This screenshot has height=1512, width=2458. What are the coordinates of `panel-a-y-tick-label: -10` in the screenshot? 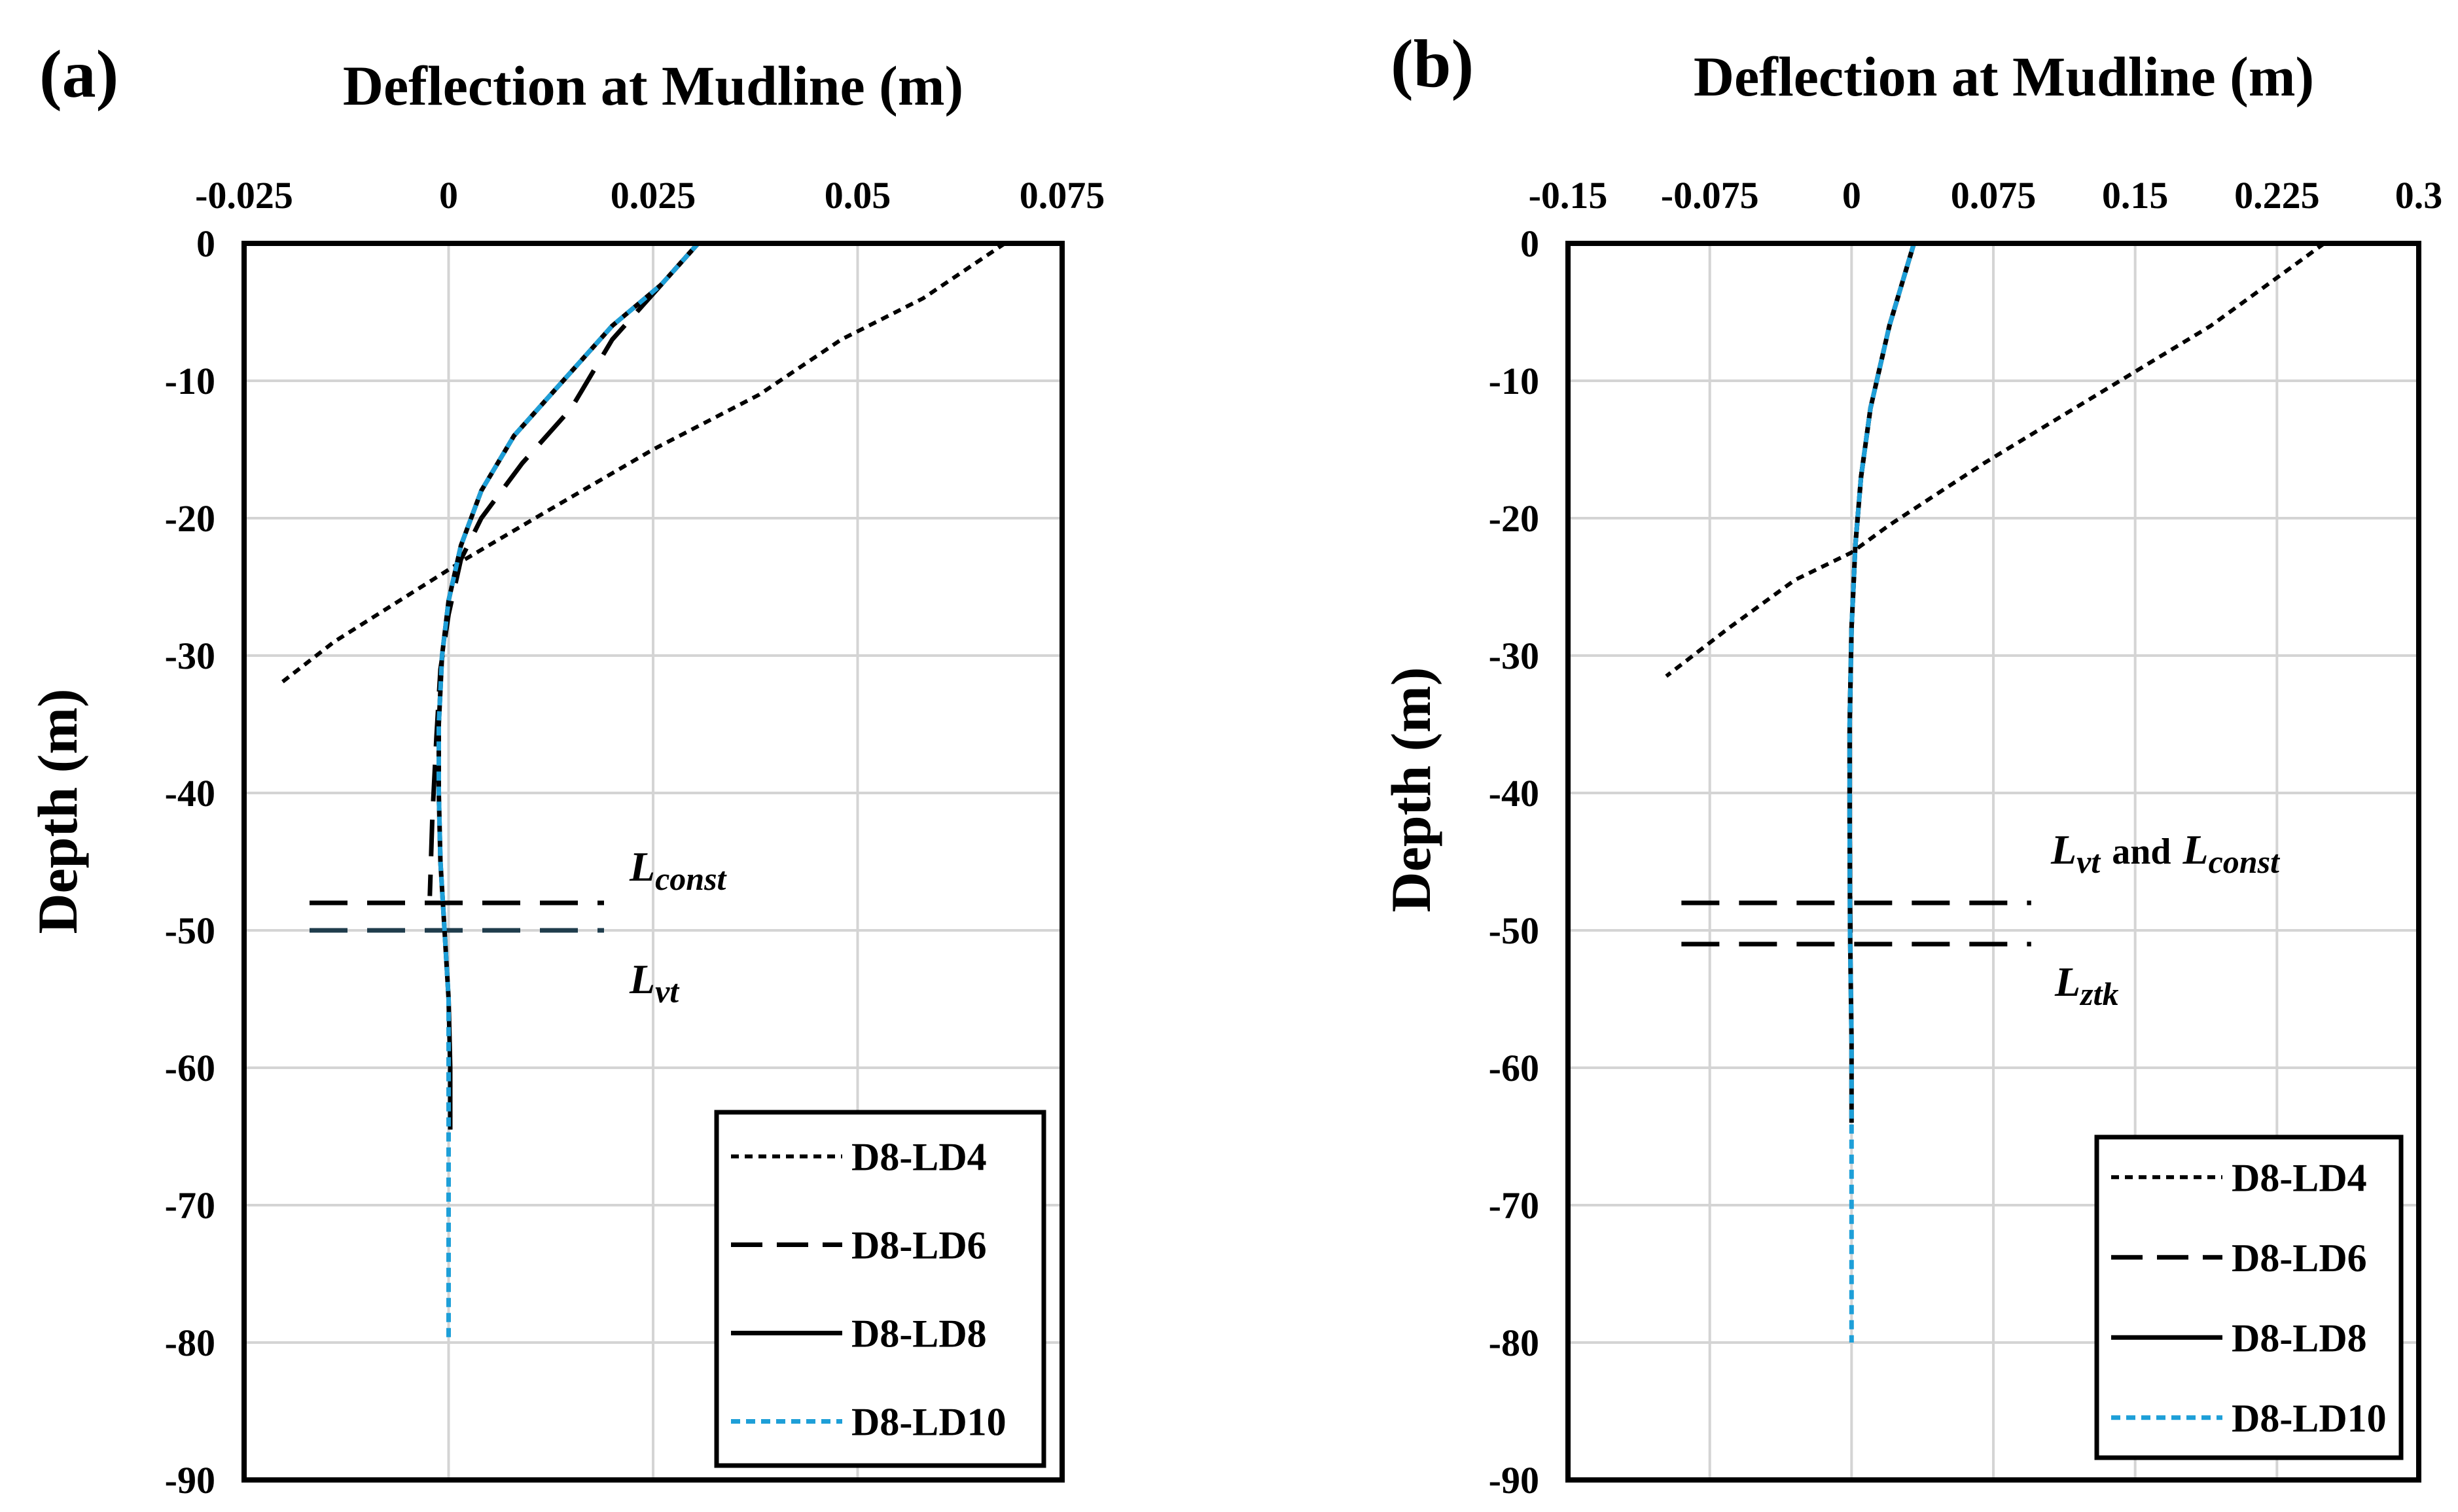 It's located at (190, 381).